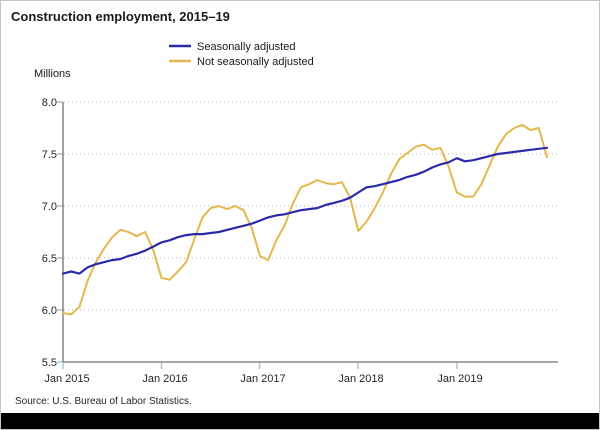 This screenshot has height=430, width=600. What do you see at coordinates (49, 233) in the screenshot?
I see `y-axis-labels: 8.0 7.5 7.0 6.5 6.0 5.5` at bounding box center [49, 233].